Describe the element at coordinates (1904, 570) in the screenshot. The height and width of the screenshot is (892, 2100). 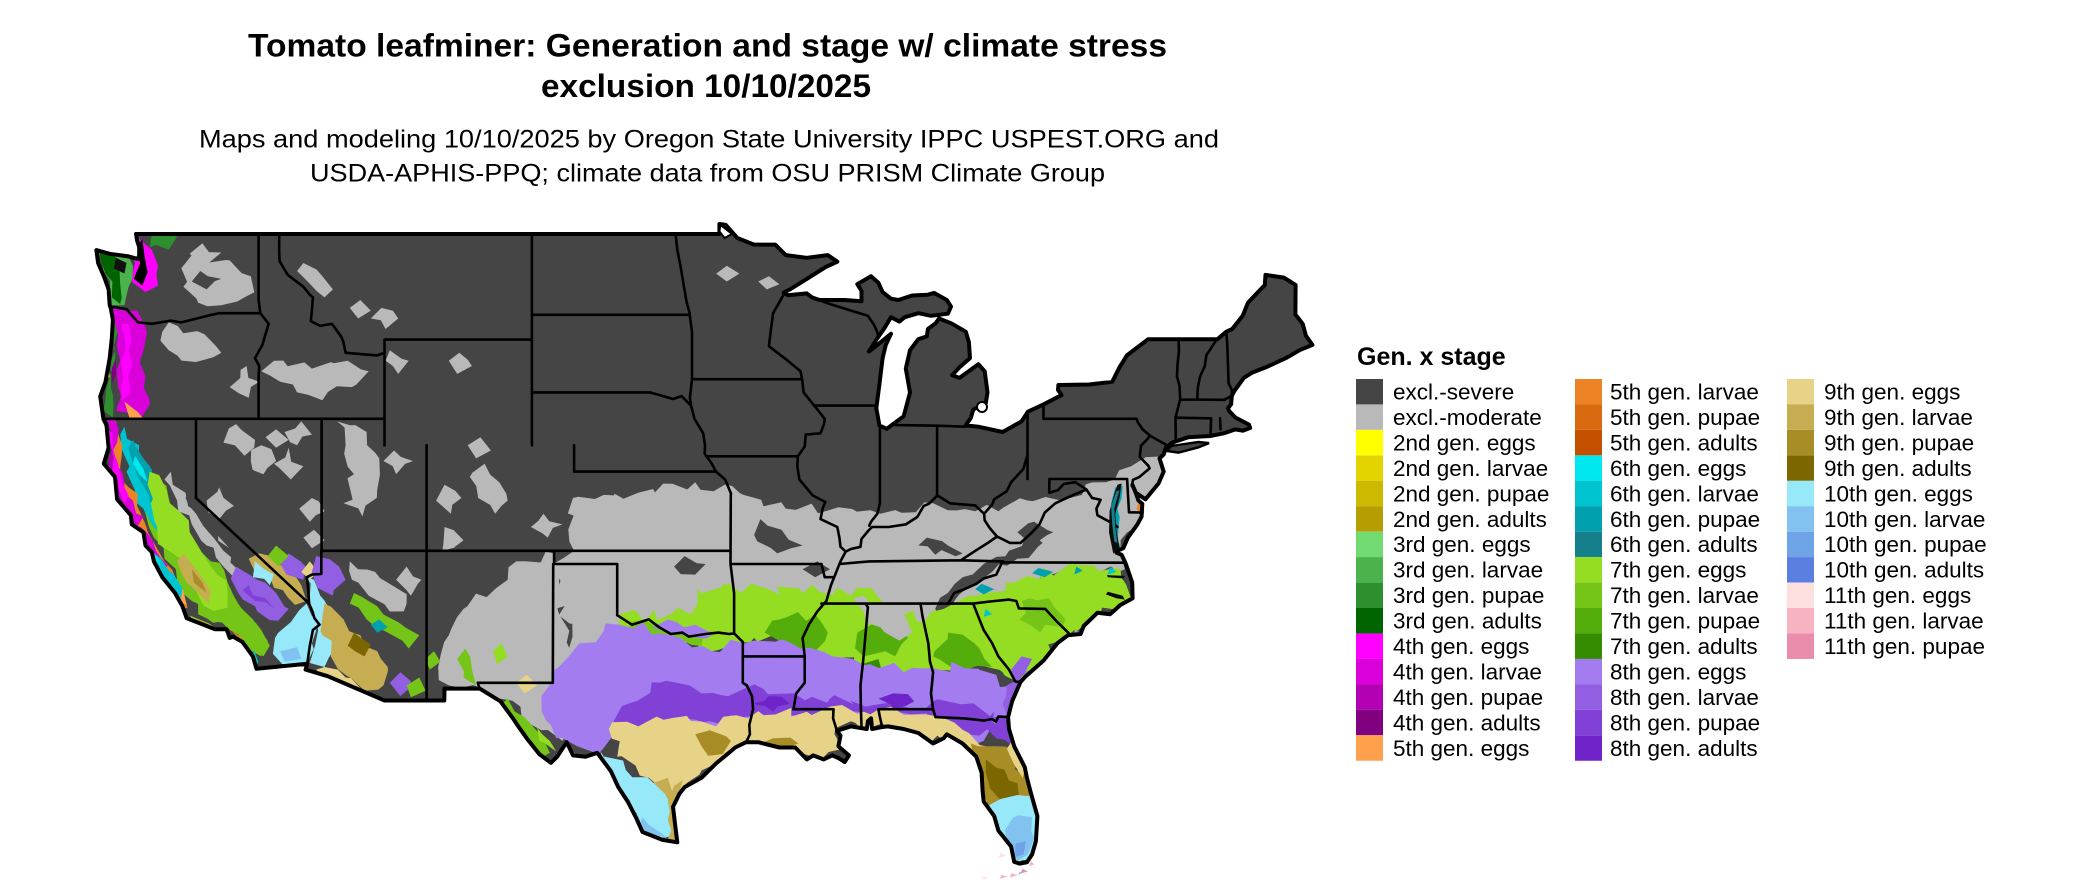
I see `svg-text: 10th gen. adults` at that location.